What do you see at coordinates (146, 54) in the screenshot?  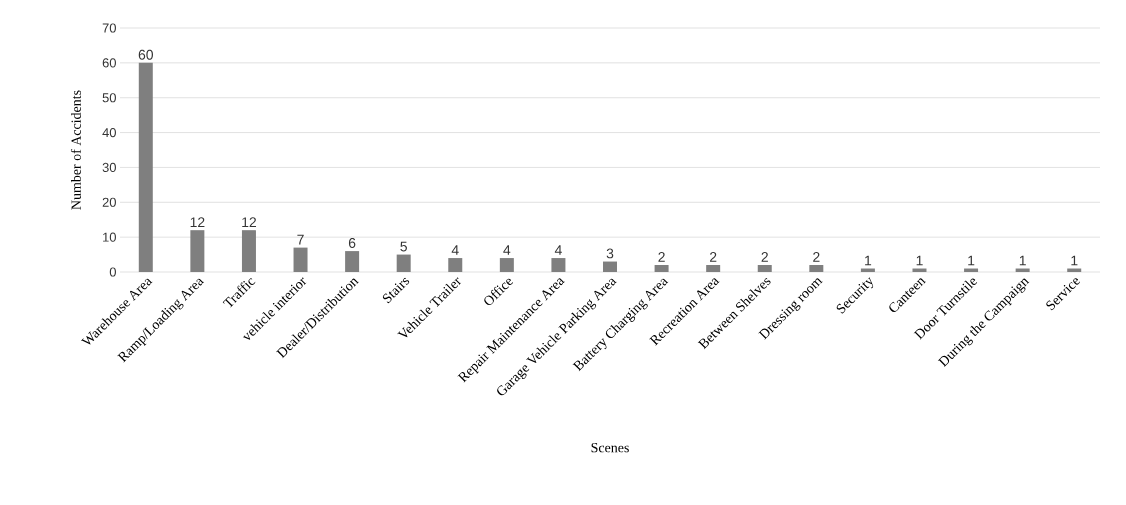 I see `data-label: 60` at bounding box center [146, 54].